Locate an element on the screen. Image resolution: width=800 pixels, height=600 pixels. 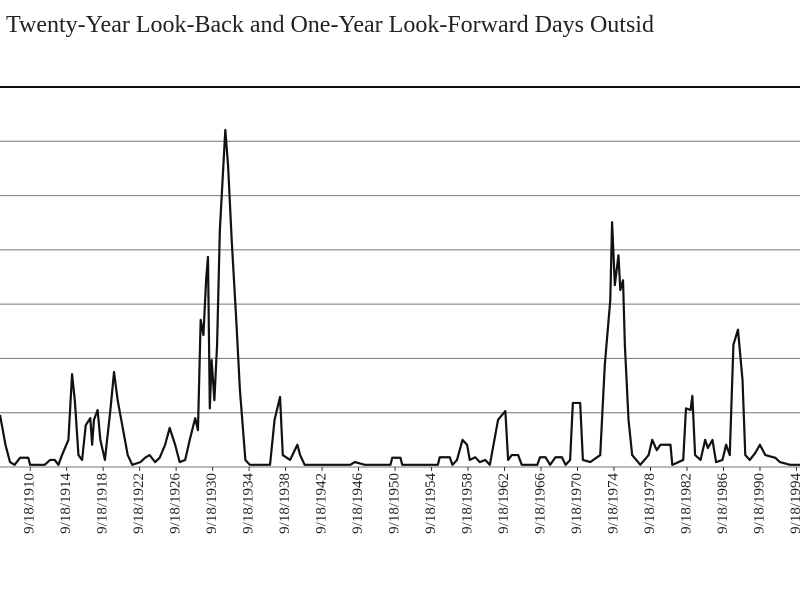
x-tick-label: 9/18/1914 is located at coordinates (66, 503).